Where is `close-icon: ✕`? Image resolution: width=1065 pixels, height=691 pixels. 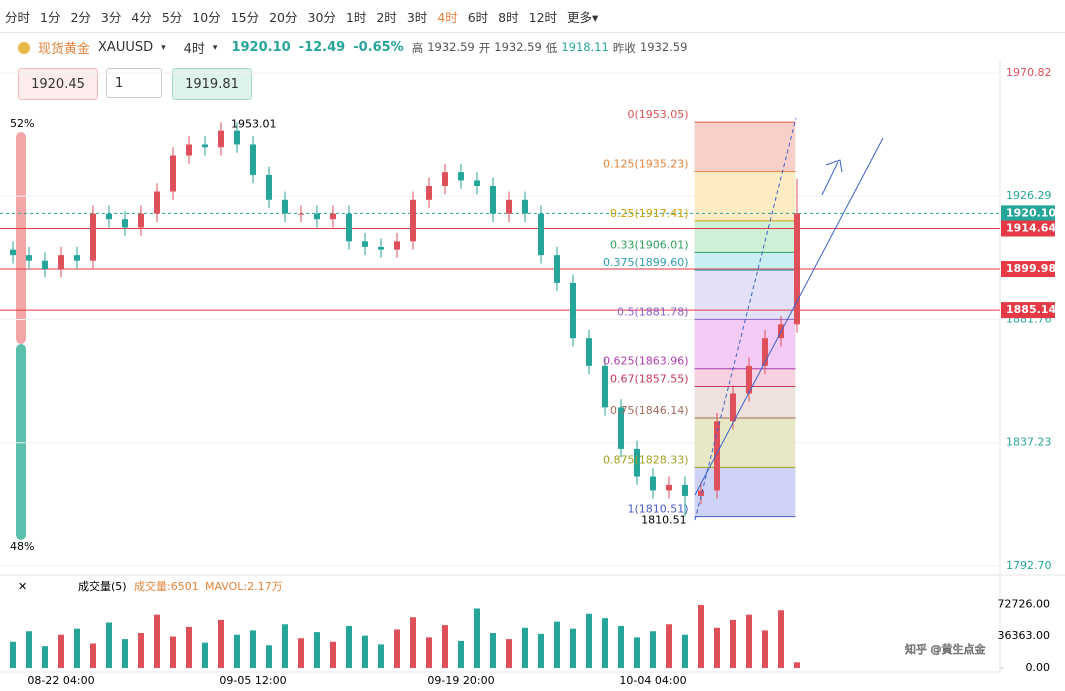 close-icon: ✕ is located at coordinates (22, 586).